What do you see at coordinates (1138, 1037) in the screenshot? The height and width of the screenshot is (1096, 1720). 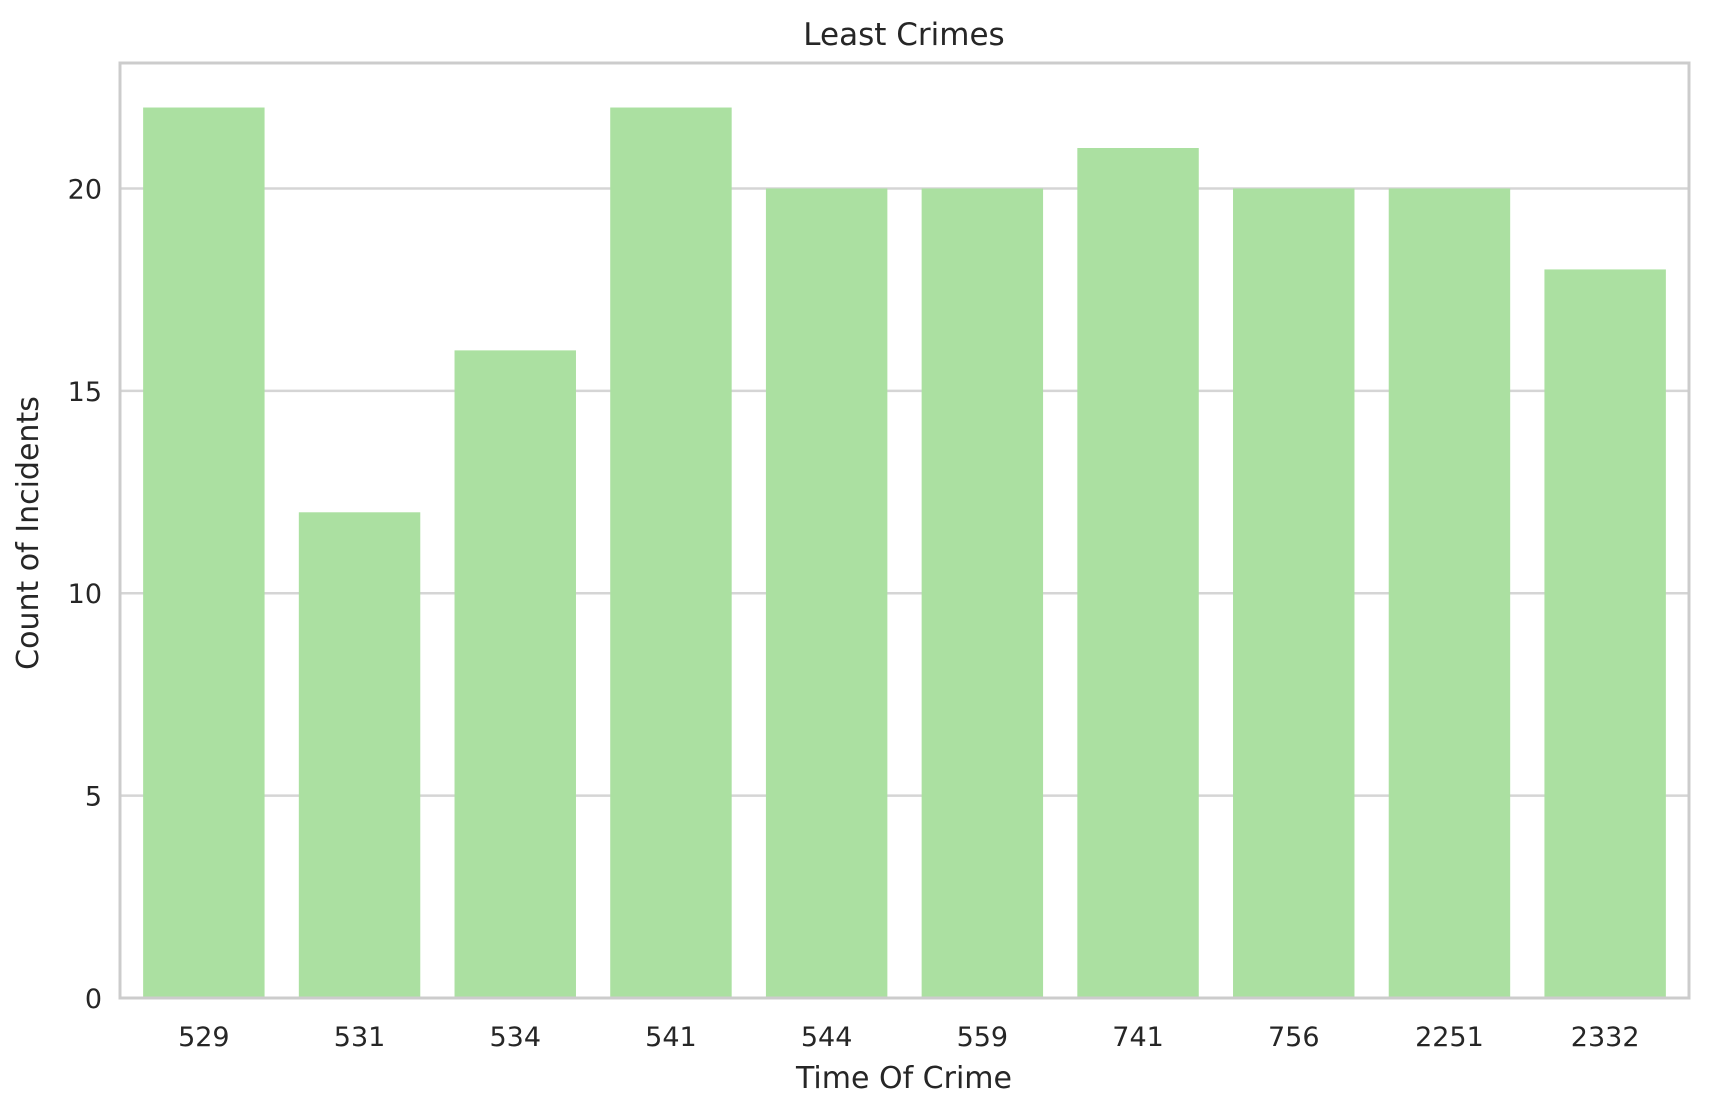 I see `x-tick-label: 741` at bounding box center [1138, 1037].